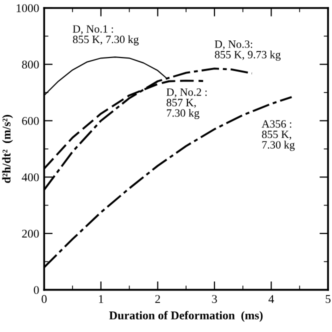  Describe the element at coordinates (7, 148) in the screenshot. I see `y-axis-title: d²h/dt² (m/s²)` at that location.